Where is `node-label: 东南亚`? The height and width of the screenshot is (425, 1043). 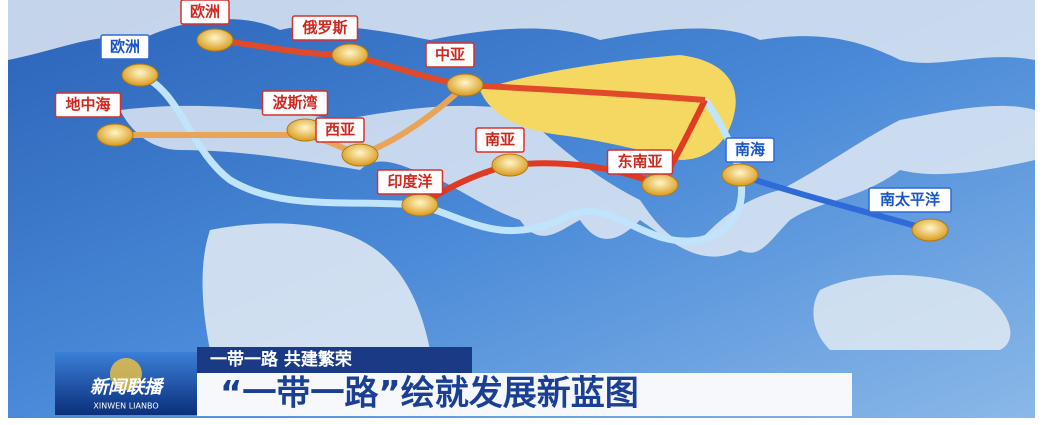 node-label: 东南亚 is located at coordinates (639, 162).